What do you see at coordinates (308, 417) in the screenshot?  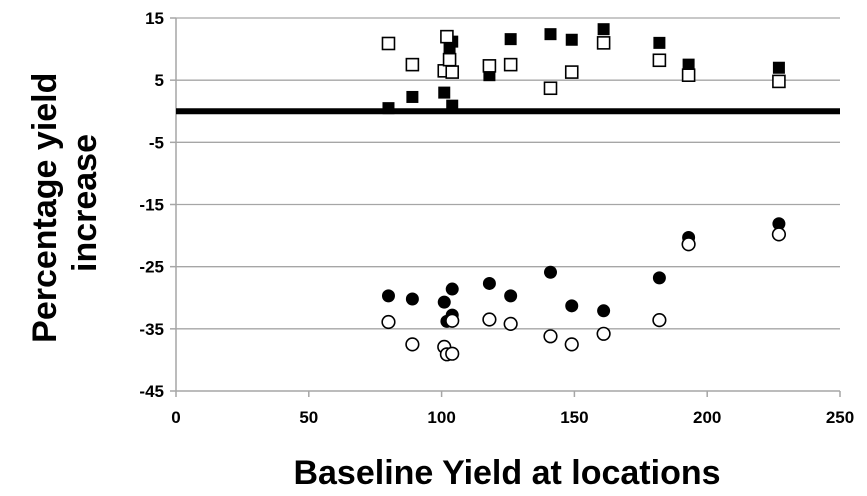 I see `x-tick-label: 50` at bounding box center [308, 417].